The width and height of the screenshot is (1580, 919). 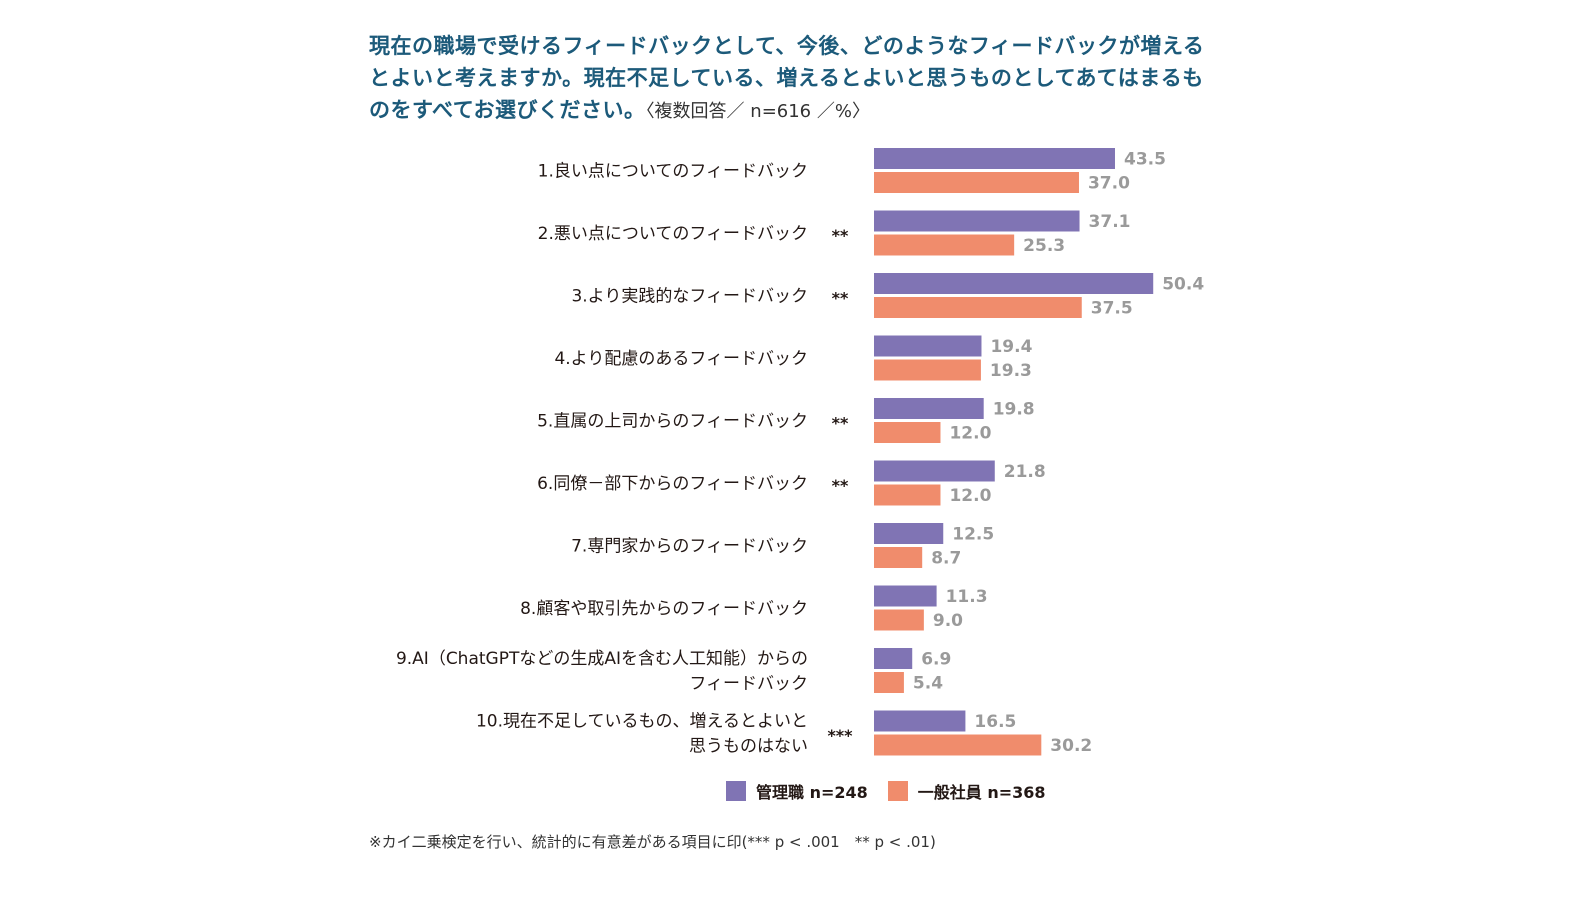 I want to click on value-label-employee: 37.5, so click(x=1112, y=309).